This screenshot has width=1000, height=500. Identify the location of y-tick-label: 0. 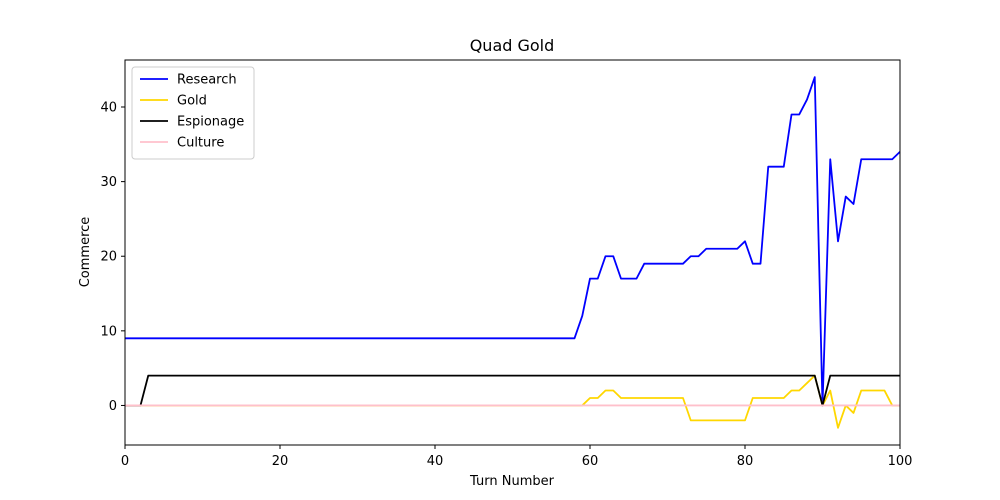
(113, 406).